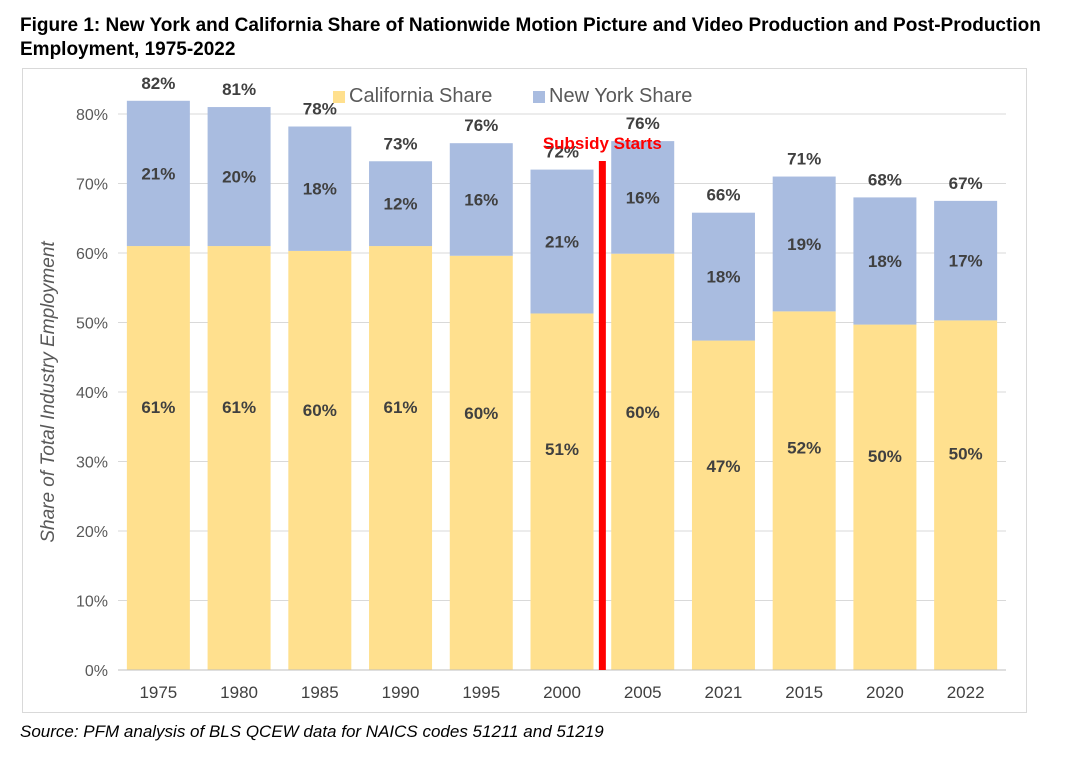 The height and width of the screenshot is (761, 1075). What do you see at coordinates (966, 692) in the screenshot?
I see `x-tick-label: 2022` at bounding box center [966, 692].